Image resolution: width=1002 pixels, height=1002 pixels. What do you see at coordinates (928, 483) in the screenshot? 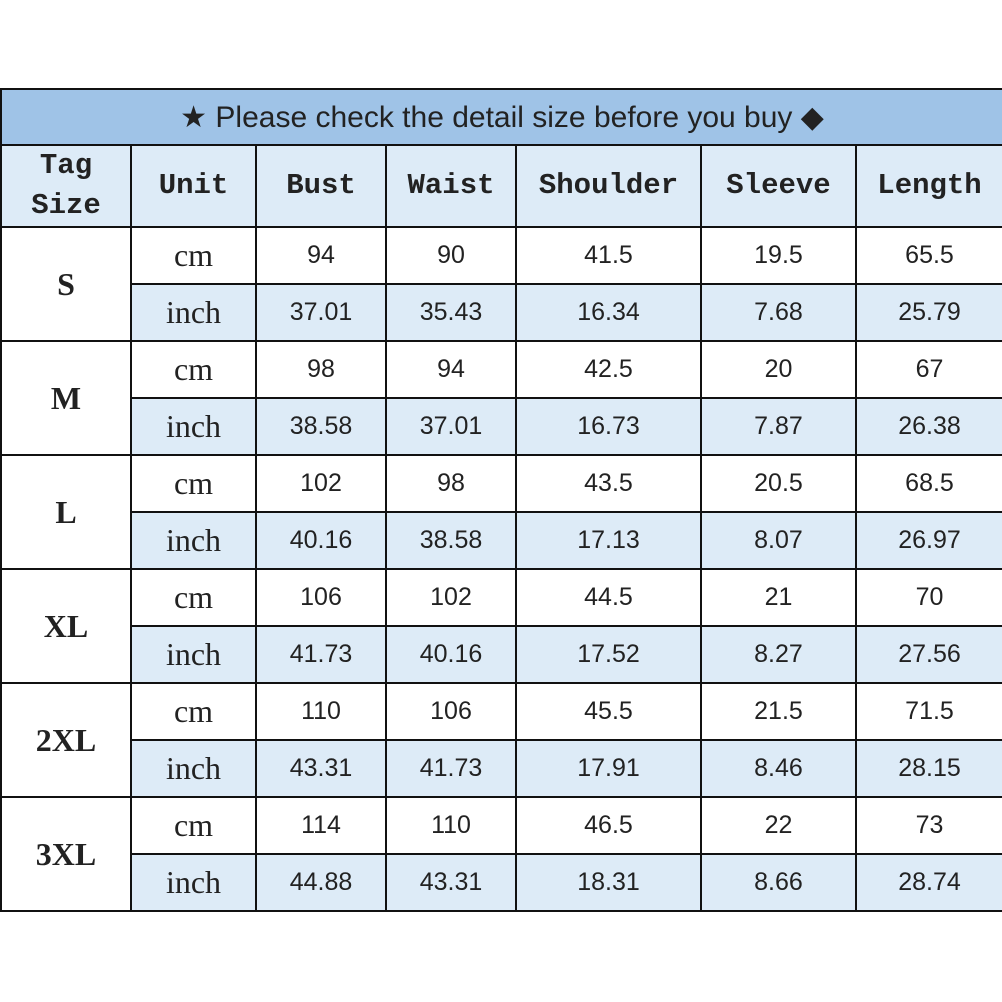
I see `value-cell: 68.5` at bounding box center [928, 483].